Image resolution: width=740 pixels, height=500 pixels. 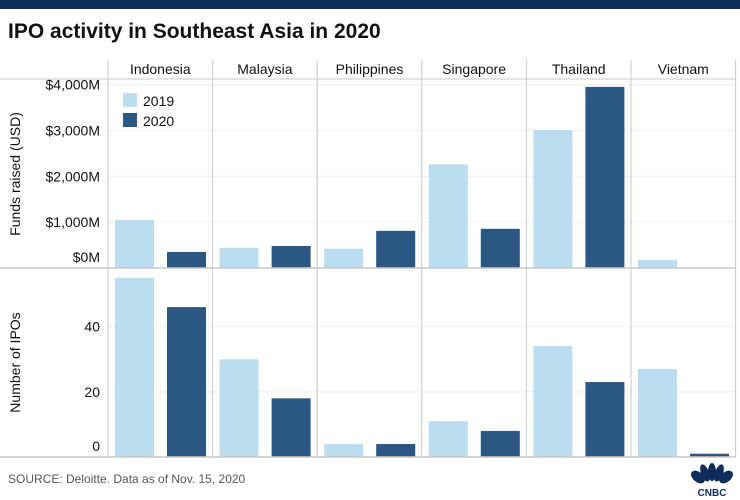 I want to click on category-header-vietnam: Vietnam, so click(x=683, y=69).